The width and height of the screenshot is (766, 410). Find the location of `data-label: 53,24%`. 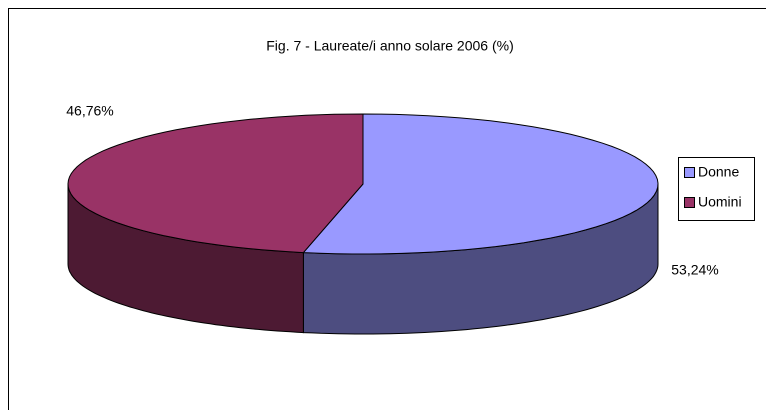

data-label: 53,24% is located at coordinates (694, 270).